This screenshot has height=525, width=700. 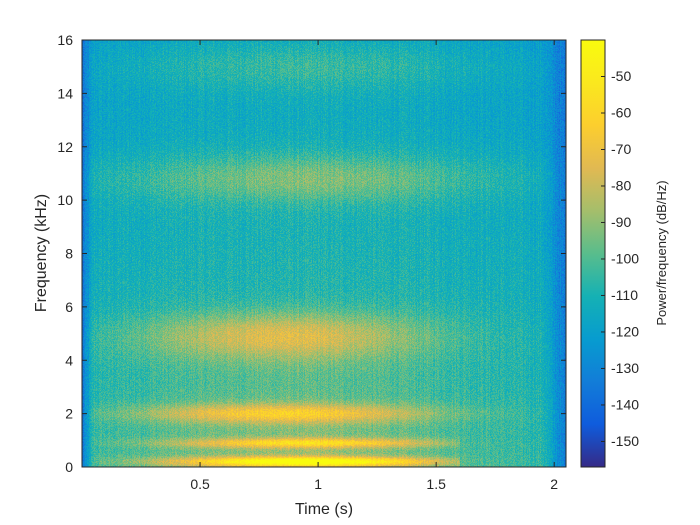 I want to click on y-tick-label: 16, so click(x=65, y=40).